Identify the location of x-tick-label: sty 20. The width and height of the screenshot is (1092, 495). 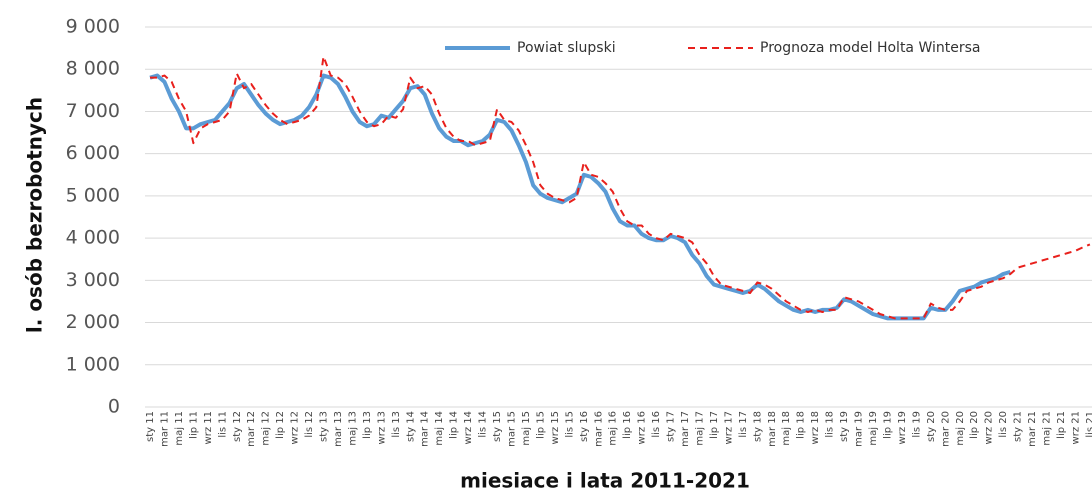
(931, 426).